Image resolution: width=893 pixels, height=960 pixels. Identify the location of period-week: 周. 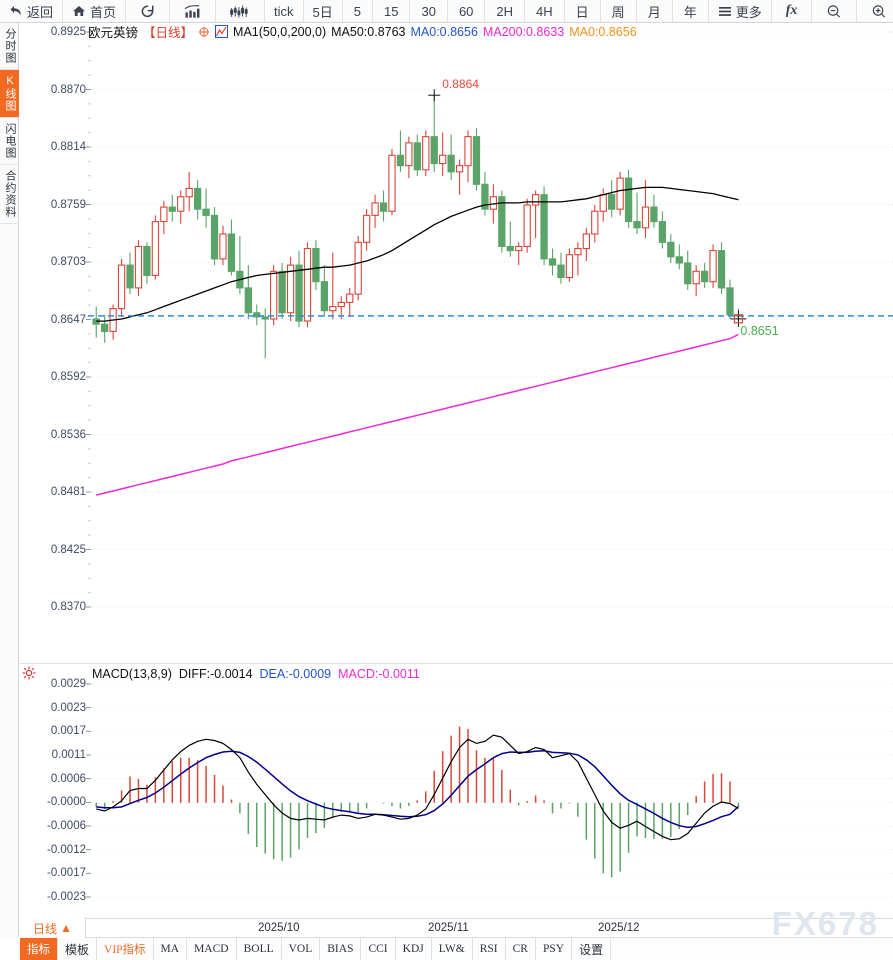
(619, 11).